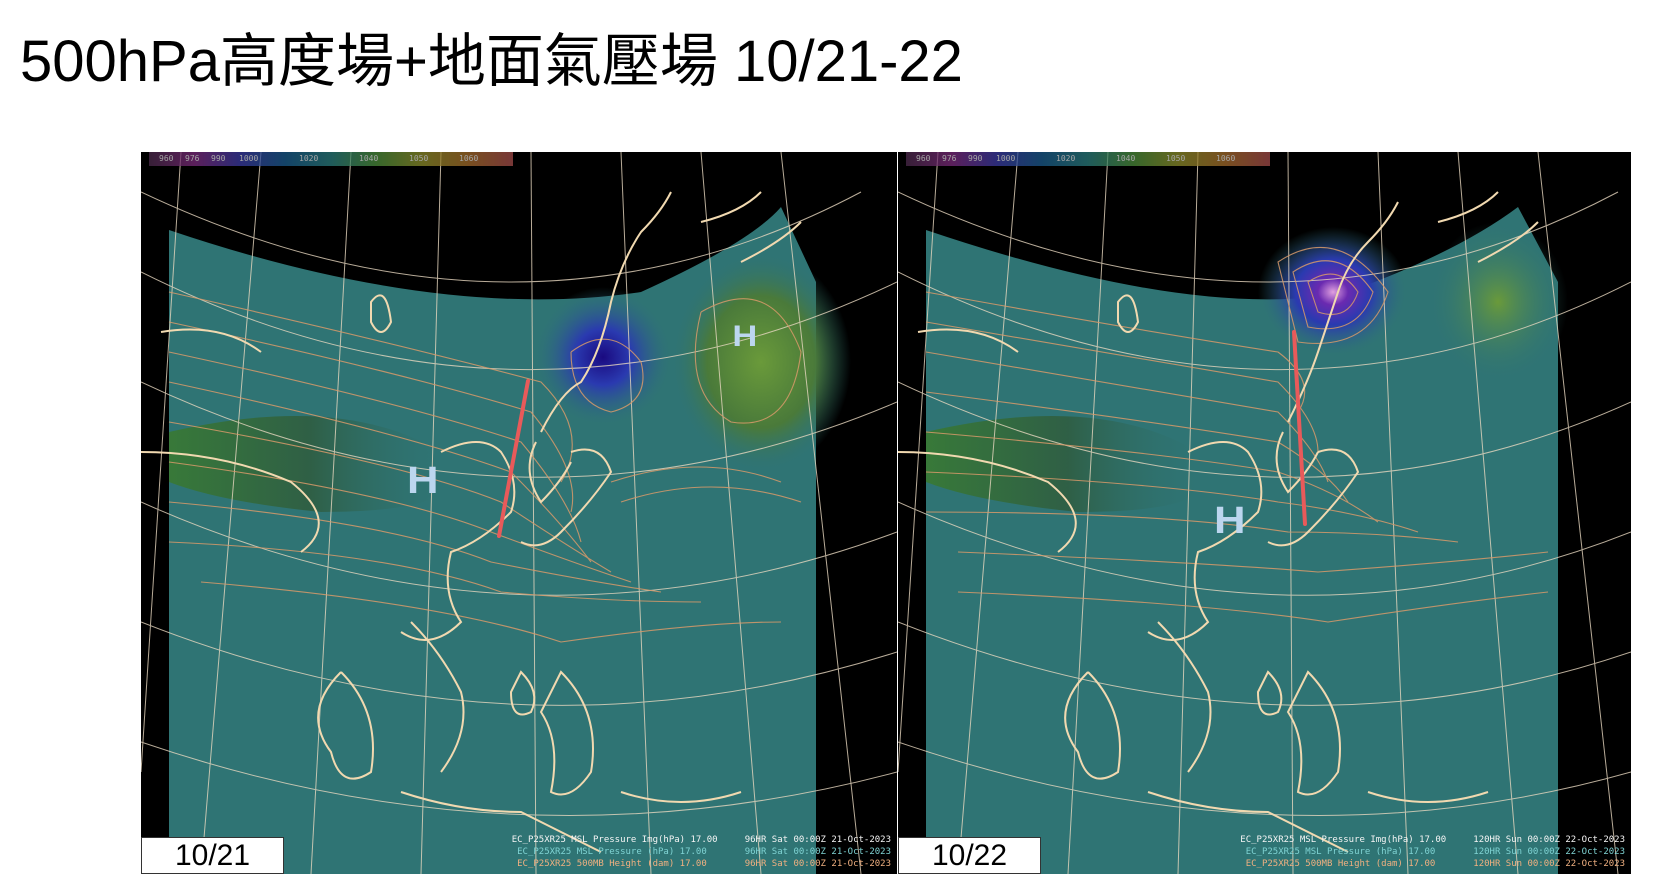 This screenshot has height=894, width=1678. I want to click on colorbar-1022: 960 976 990 1000 1020 1040 1050 1060, so click(1088, 159).